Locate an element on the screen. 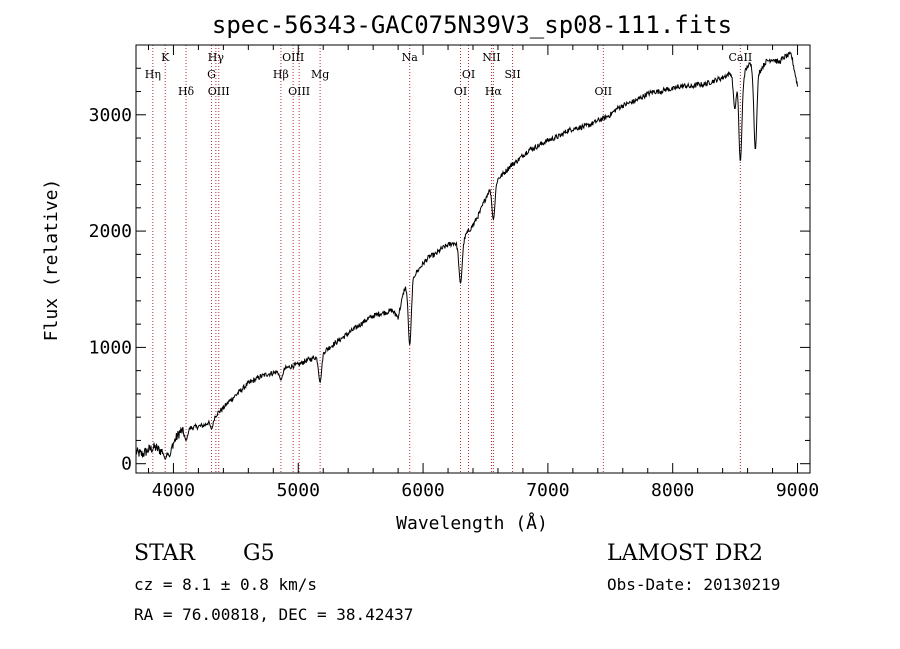 The height and width of the screenshot is (649, 900). spectral-line-label: G is located at coordinates (211, 74).